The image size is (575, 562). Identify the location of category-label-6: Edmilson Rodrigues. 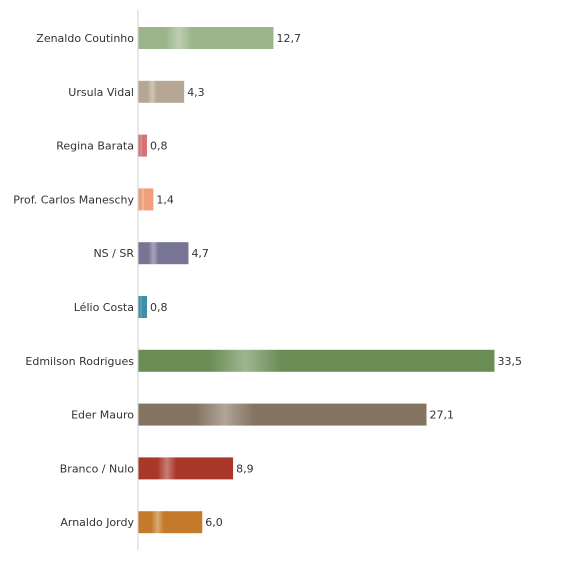
(79, 361).